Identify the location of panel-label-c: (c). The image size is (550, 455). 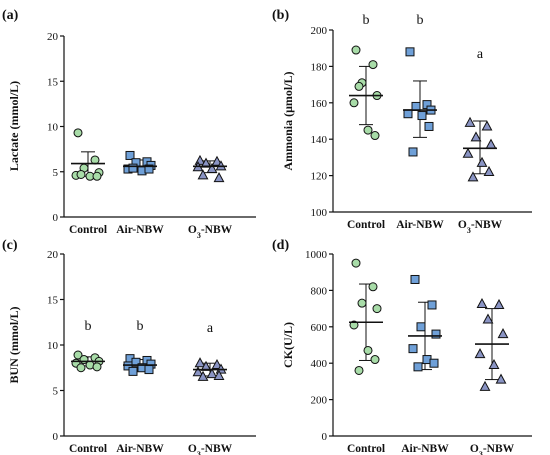
(10, 245).